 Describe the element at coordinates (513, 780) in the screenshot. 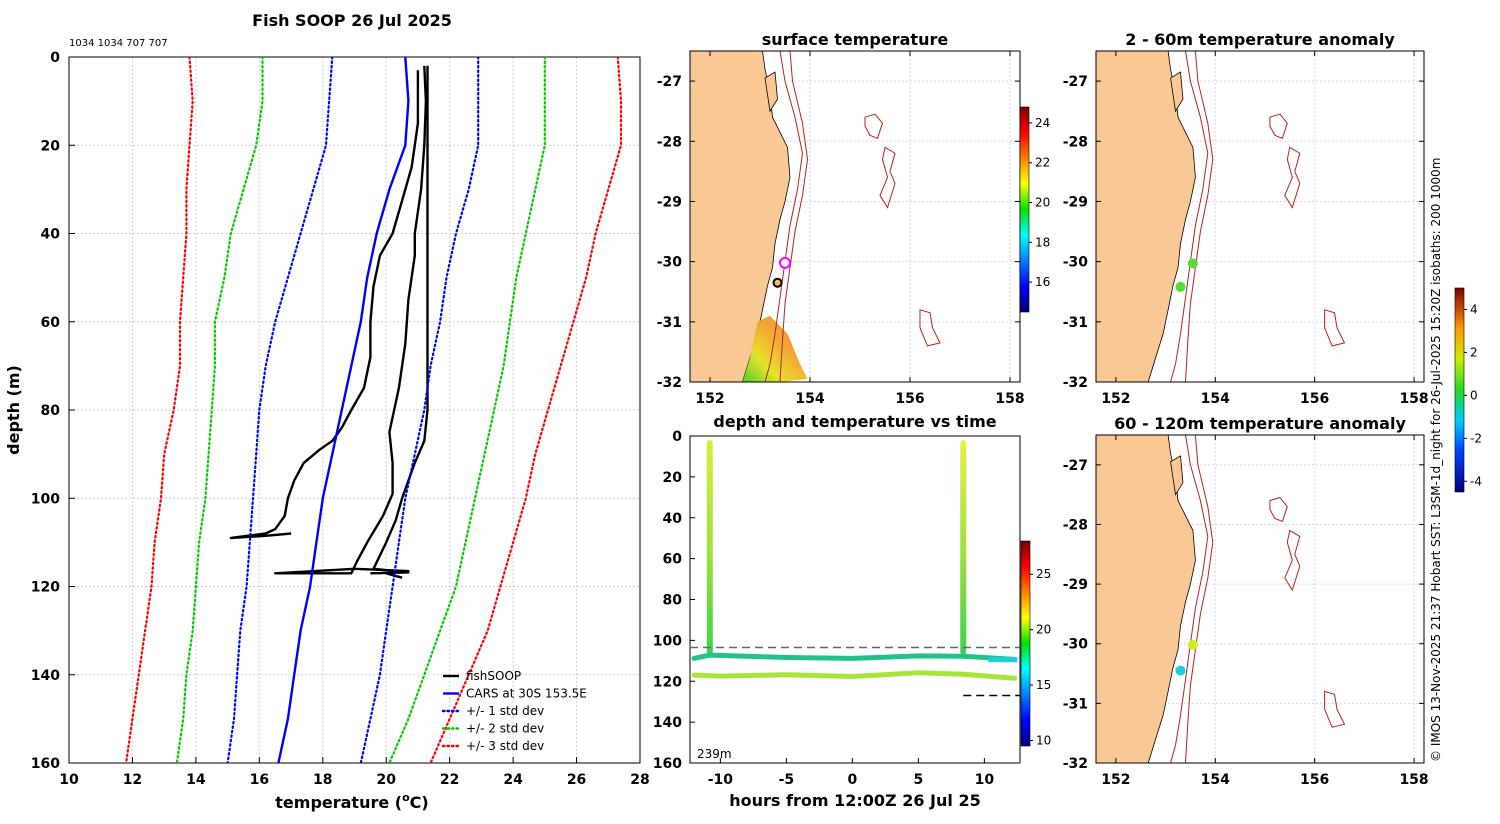

I see `profile-xtick-label: 24` at that location.